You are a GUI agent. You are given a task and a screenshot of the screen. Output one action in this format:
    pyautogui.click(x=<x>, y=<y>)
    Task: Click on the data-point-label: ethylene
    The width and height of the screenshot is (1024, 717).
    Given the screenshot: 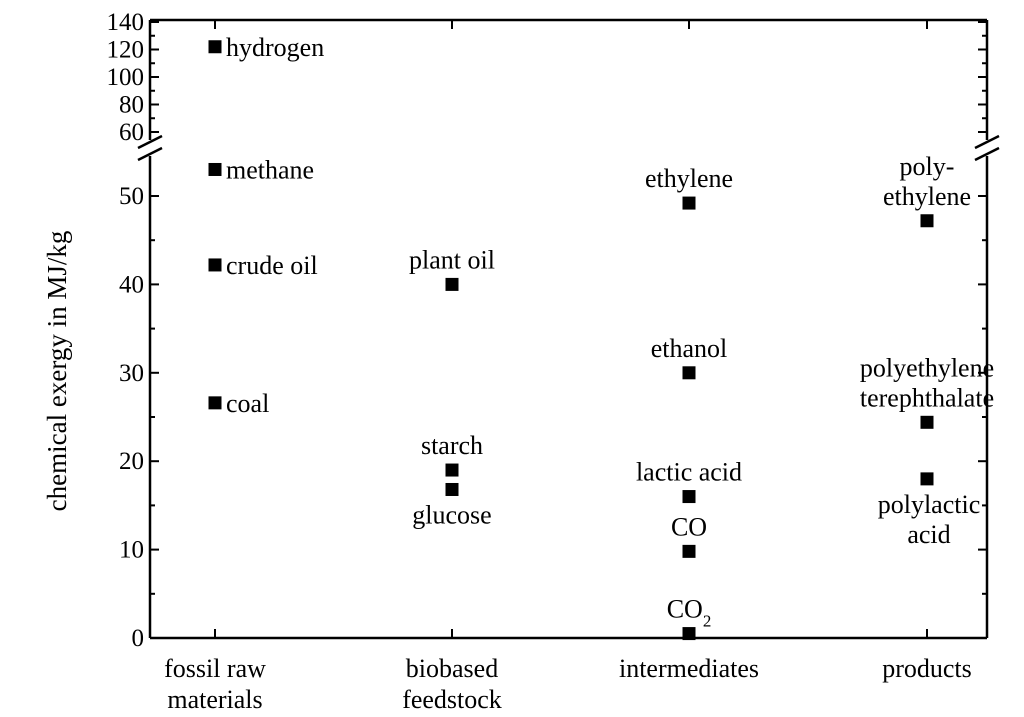 What is the action you would take?
    pyautogui.click(x=689, y=178)
    